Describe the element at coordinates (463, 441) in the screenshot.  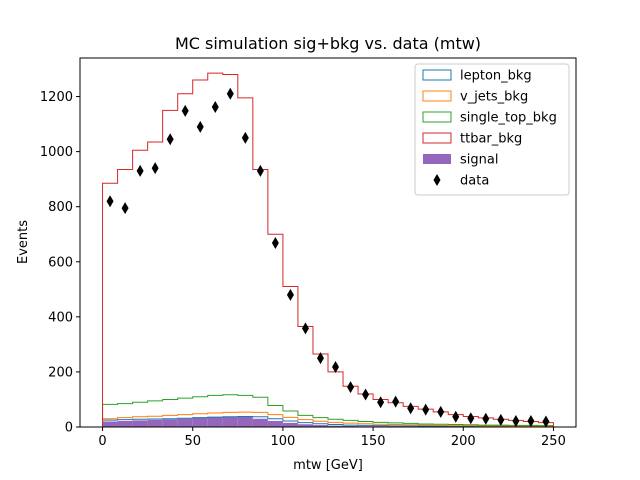
I see `x-tick-label: 200` at that location.